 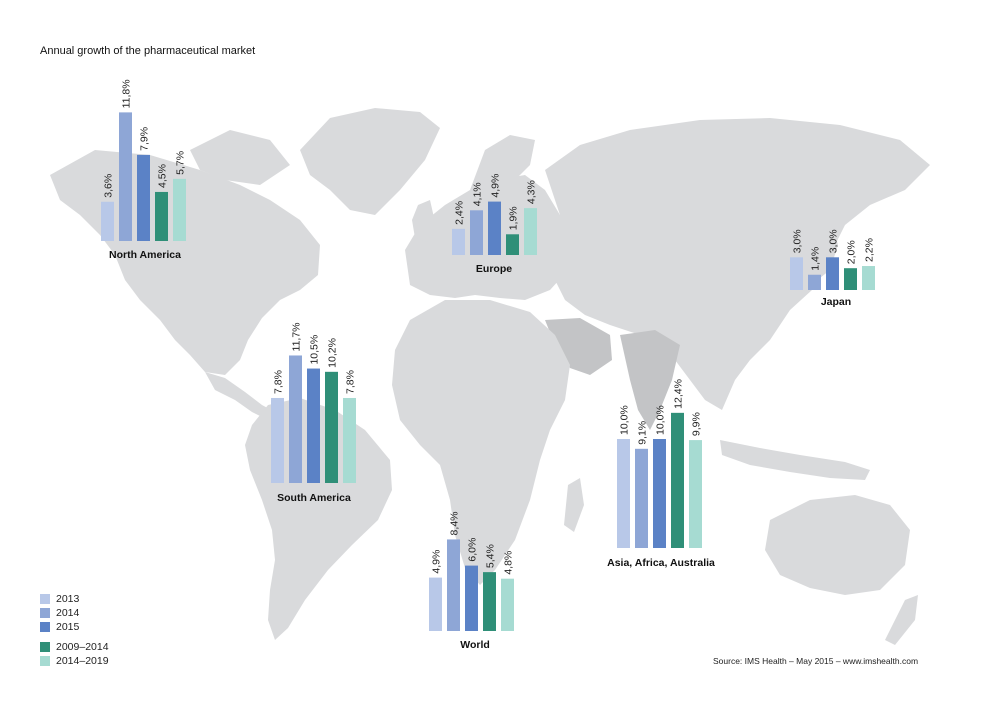 What do you see at coordinates (643, 433) in the screenshot?
I see `data-label-asia-africa-australia-2014: 9,1%` at bounding box center [643, 433].